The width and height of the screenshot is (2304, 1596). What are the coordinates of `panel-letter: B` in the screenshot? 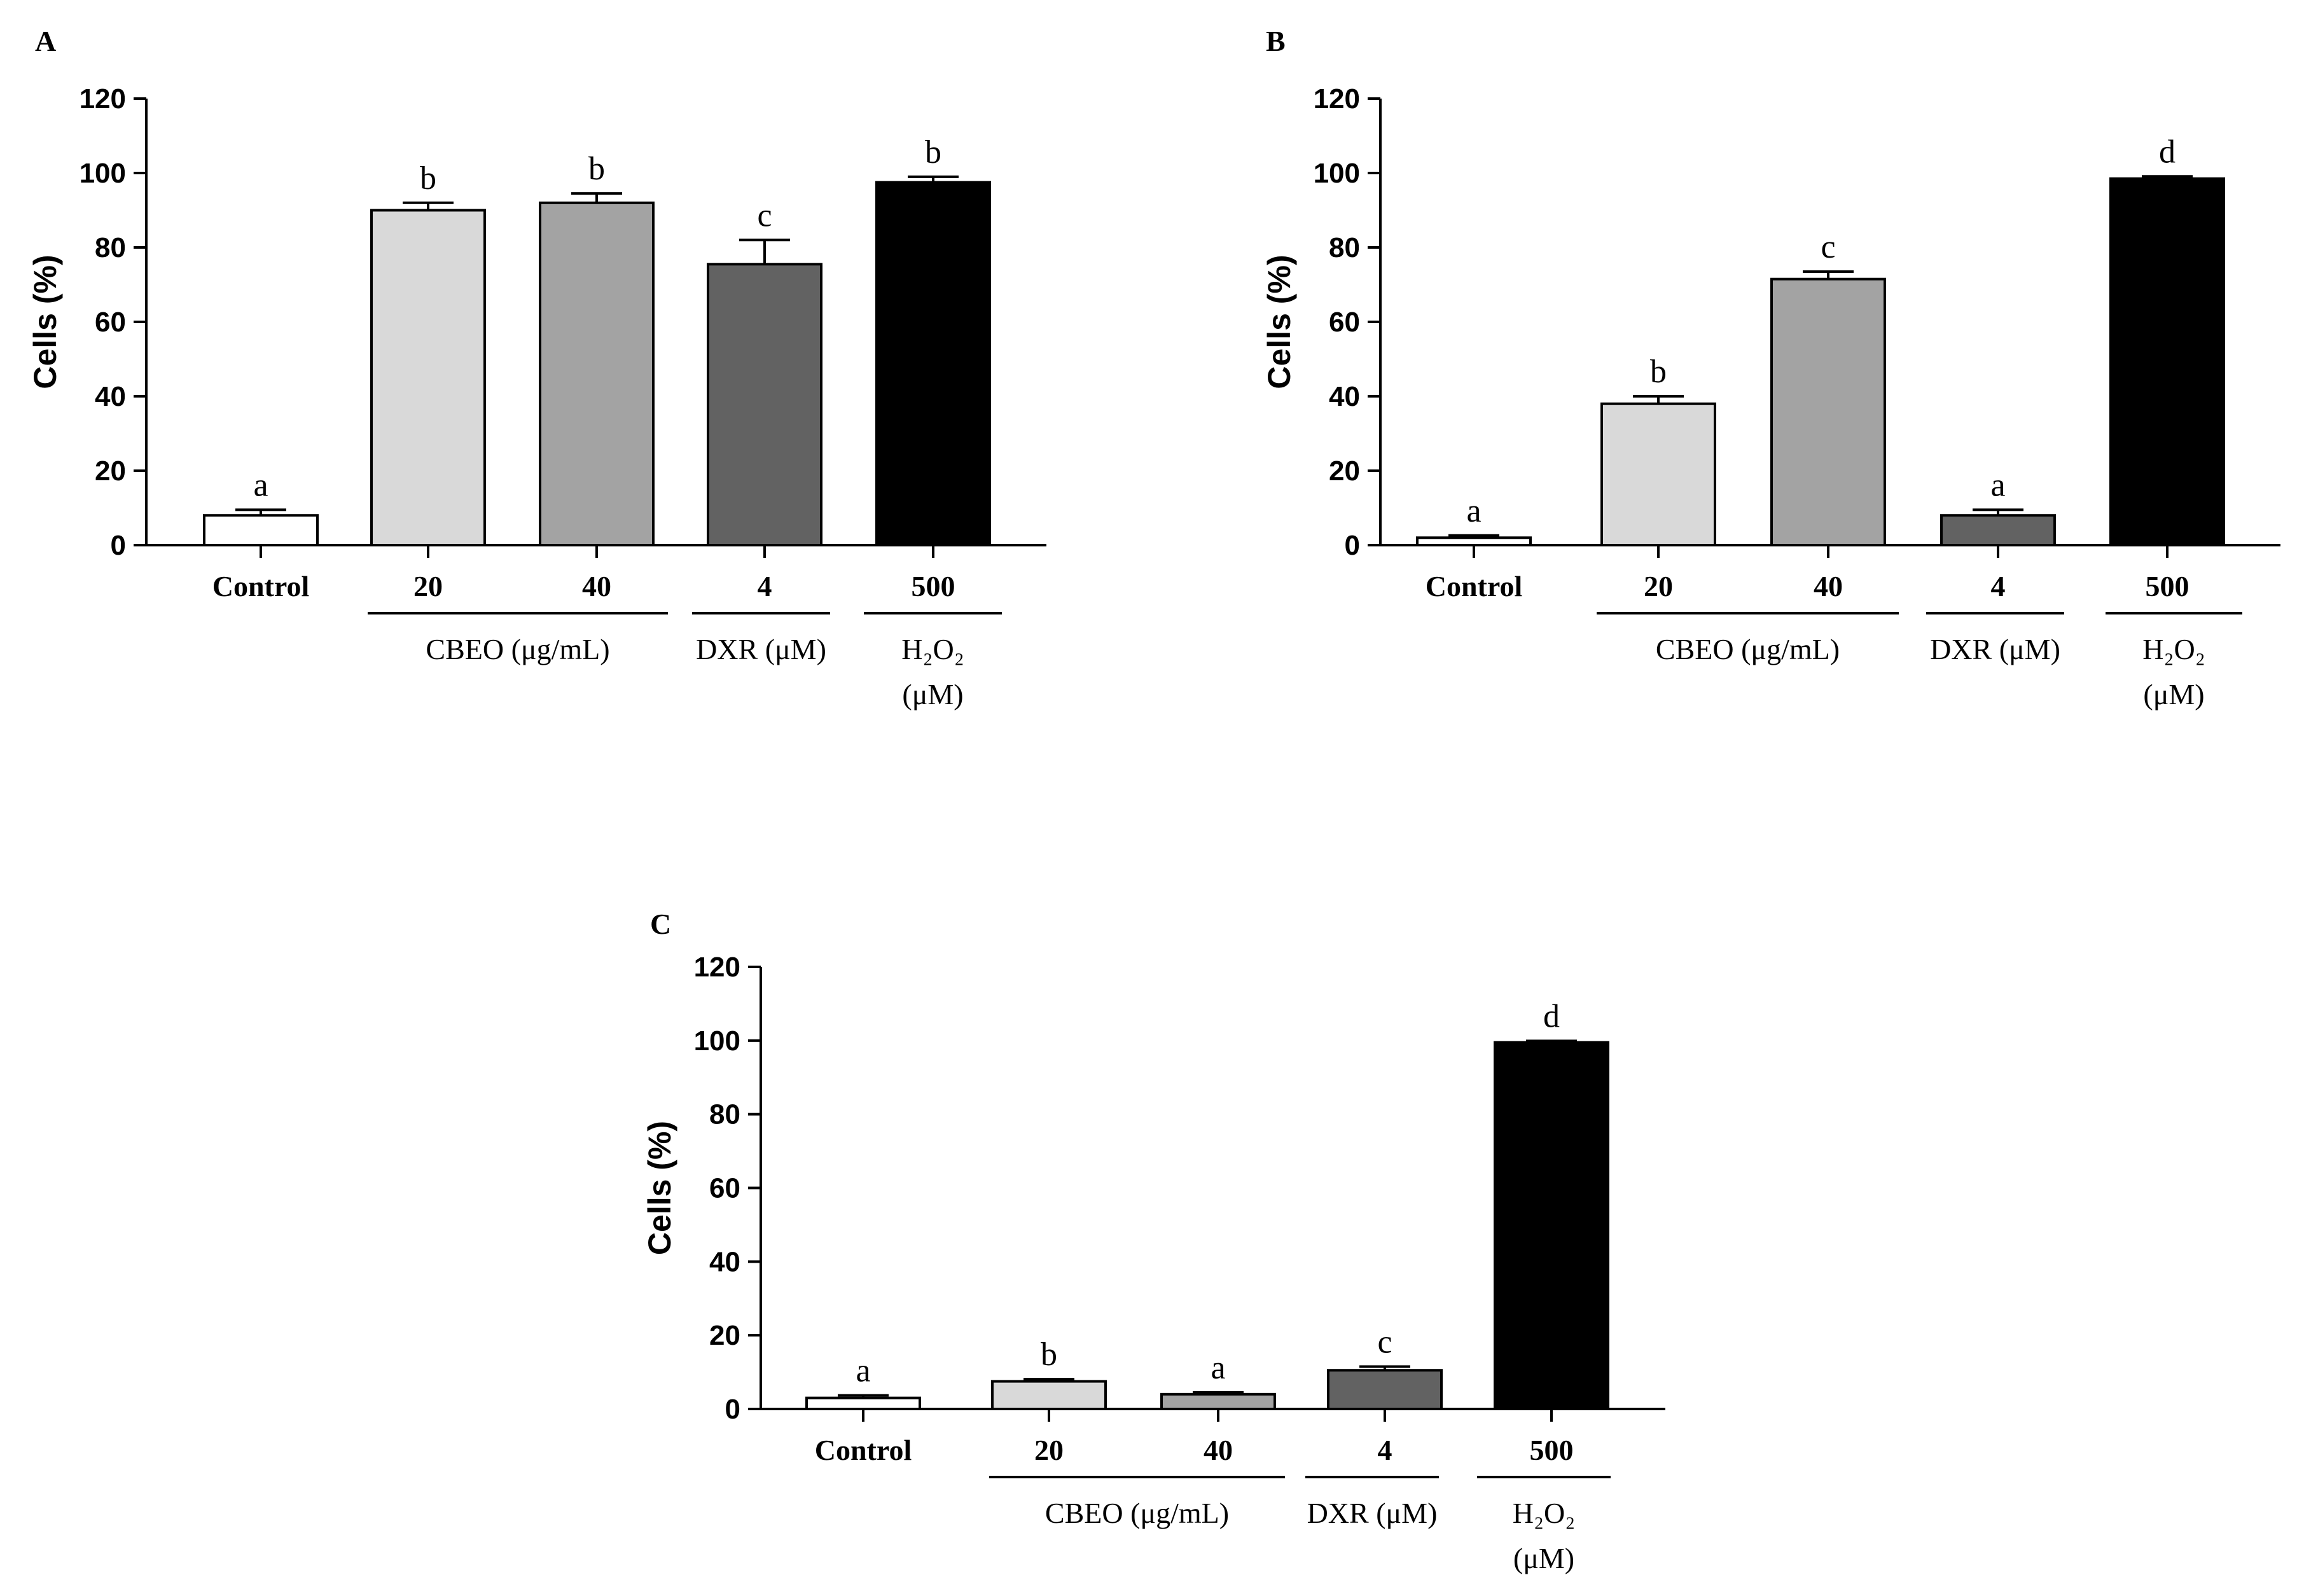 It's located at (1276, 41).